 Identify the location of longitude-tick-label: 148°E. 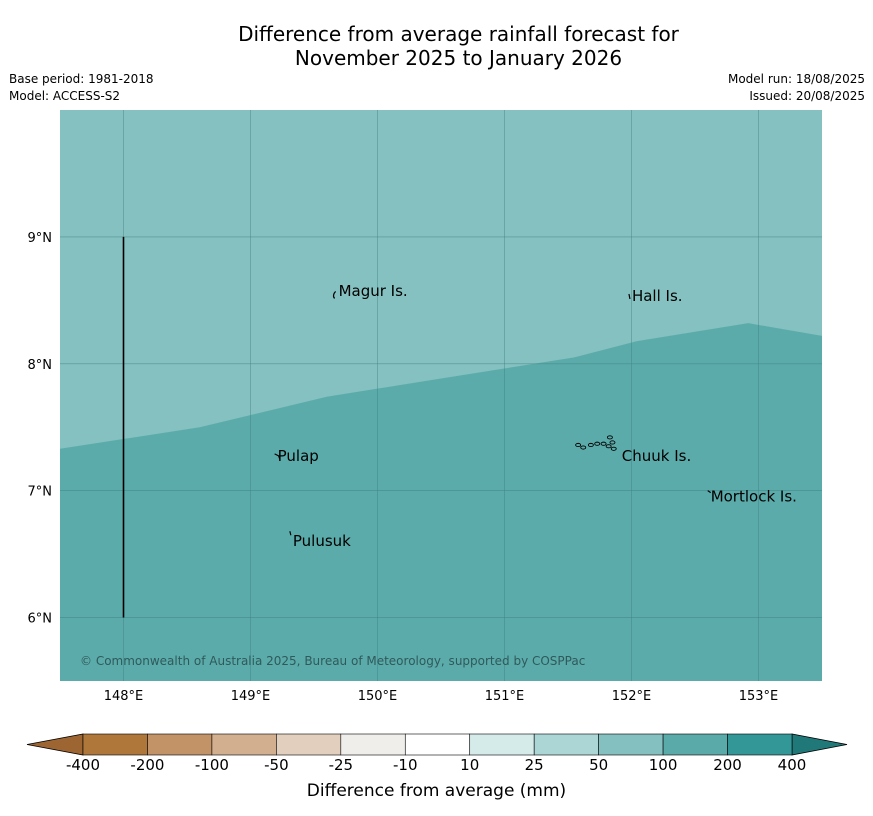
(124, 696).